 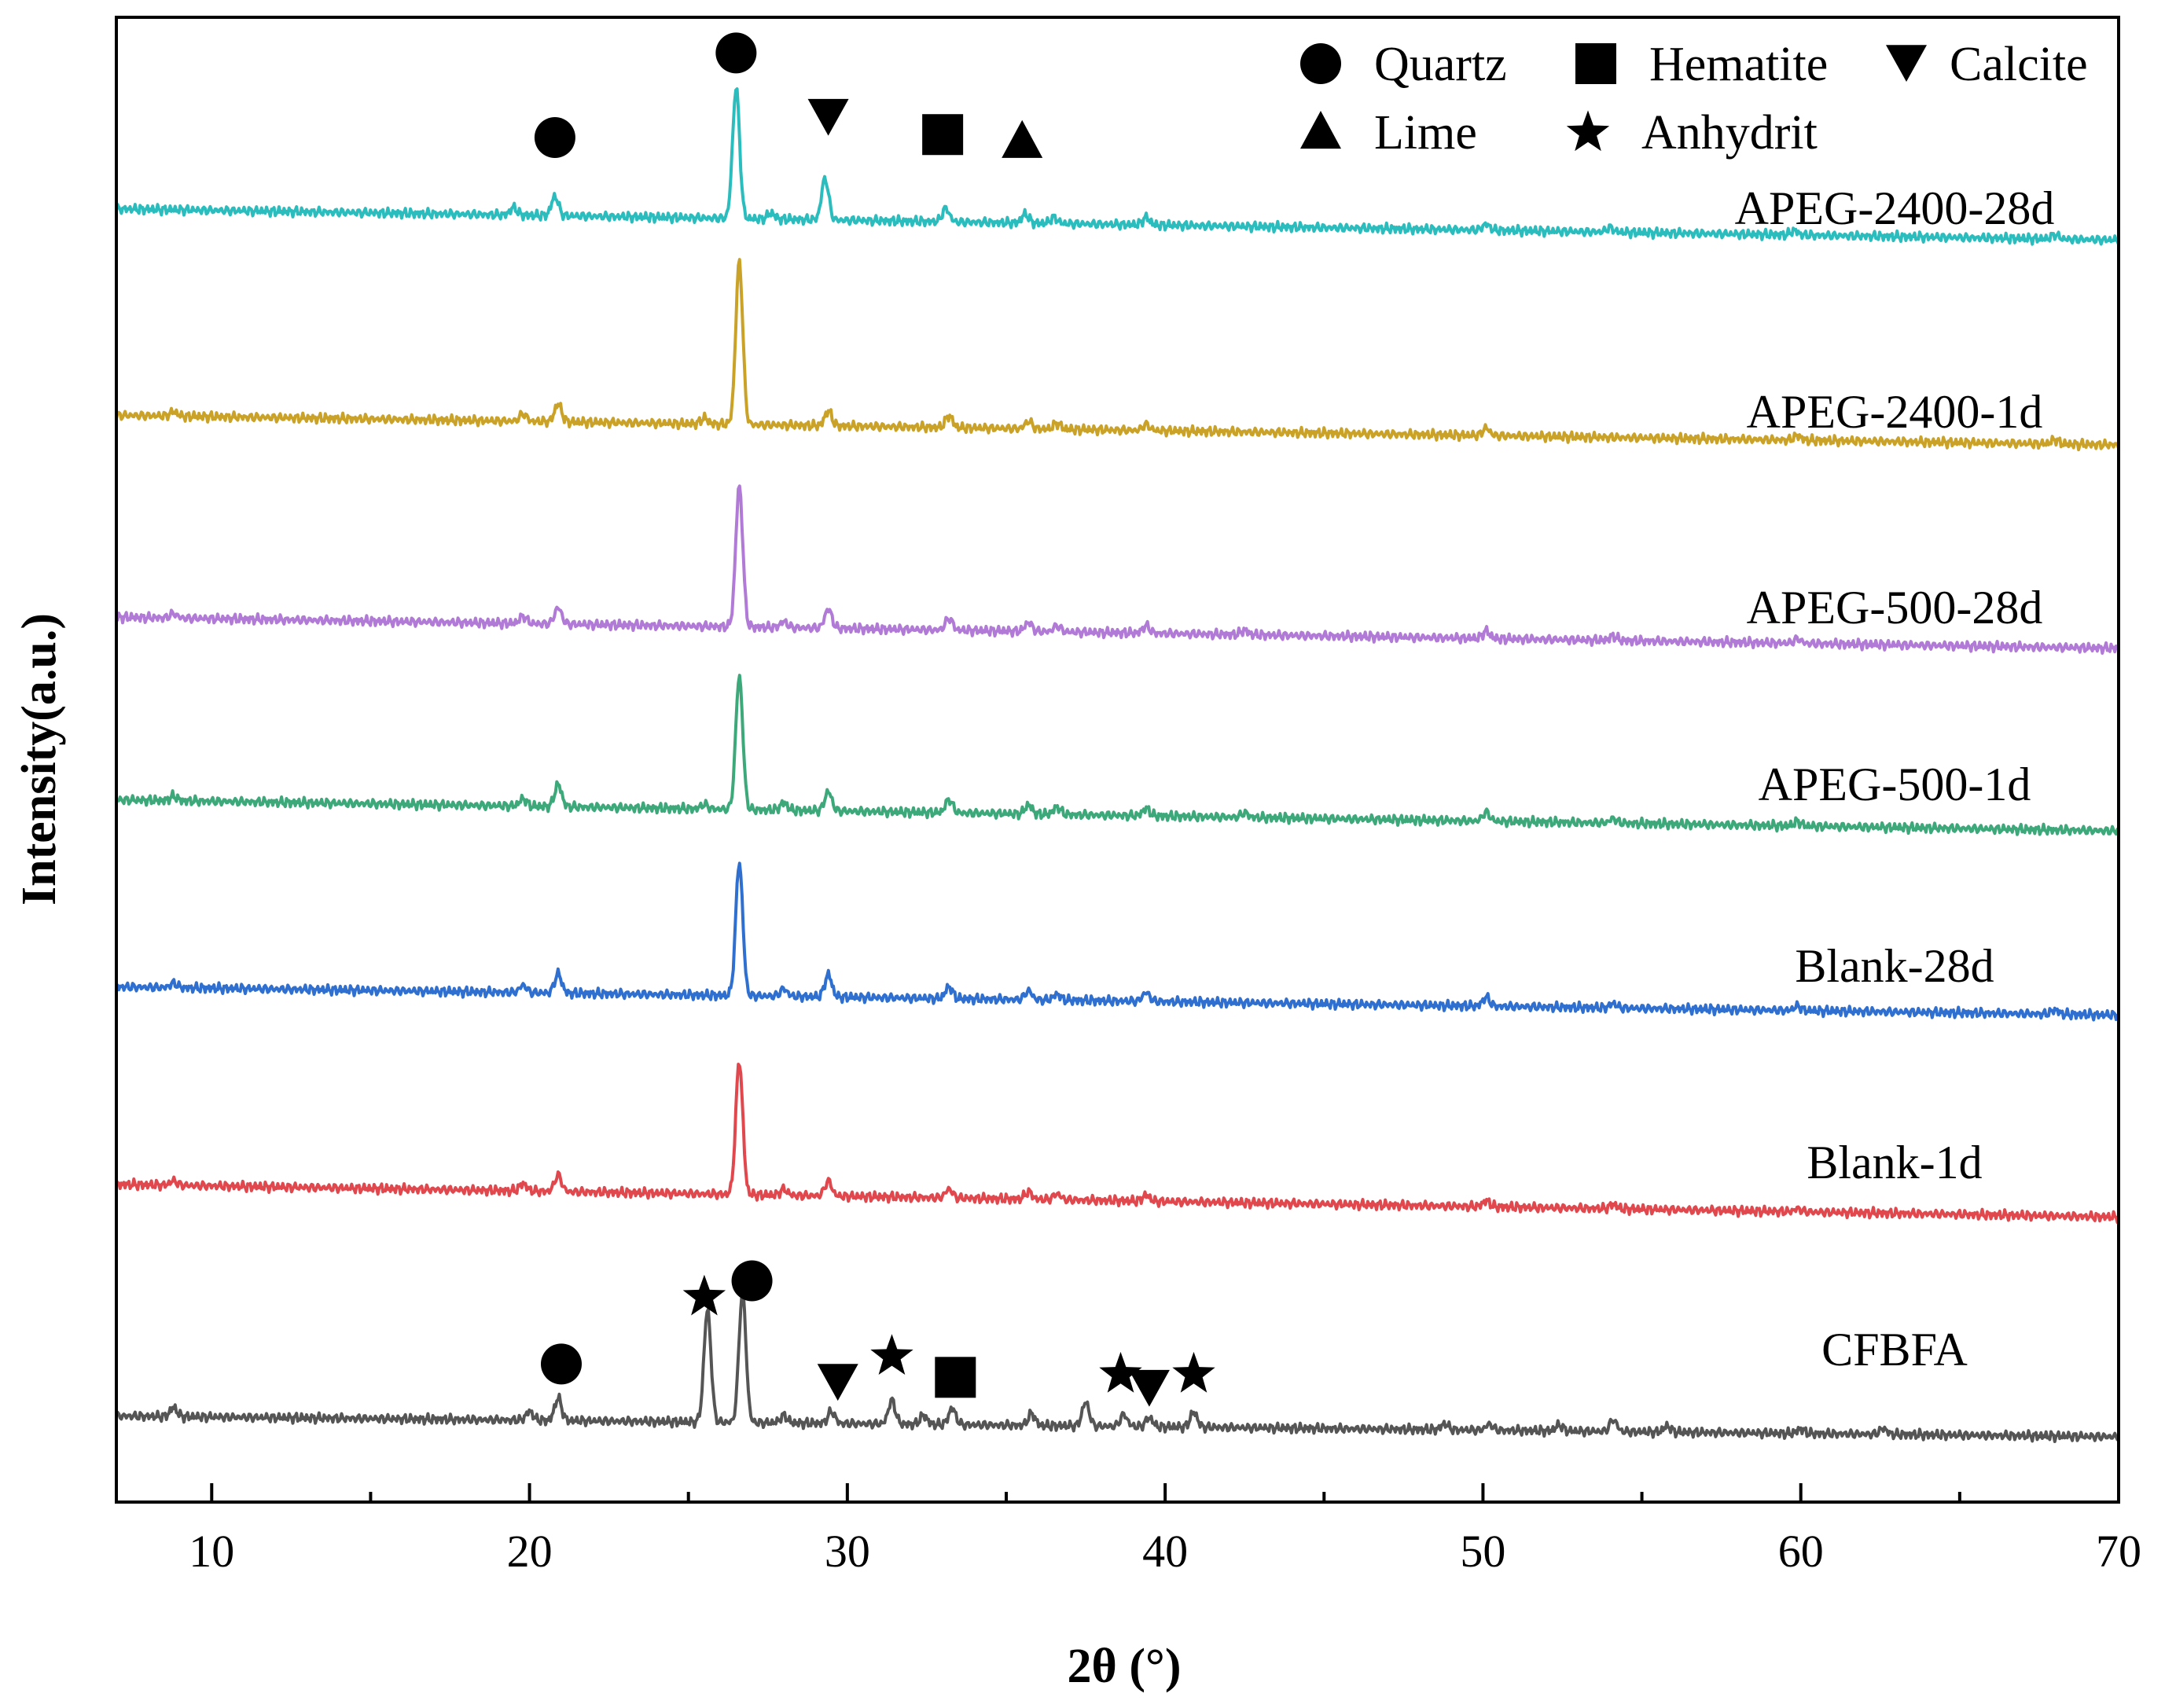 What do you see at coordinates (1894, 1162) in the screenshot?
I see `curve-label-blank-1d: Blank-1d` at bounding box center [1894, 1162].